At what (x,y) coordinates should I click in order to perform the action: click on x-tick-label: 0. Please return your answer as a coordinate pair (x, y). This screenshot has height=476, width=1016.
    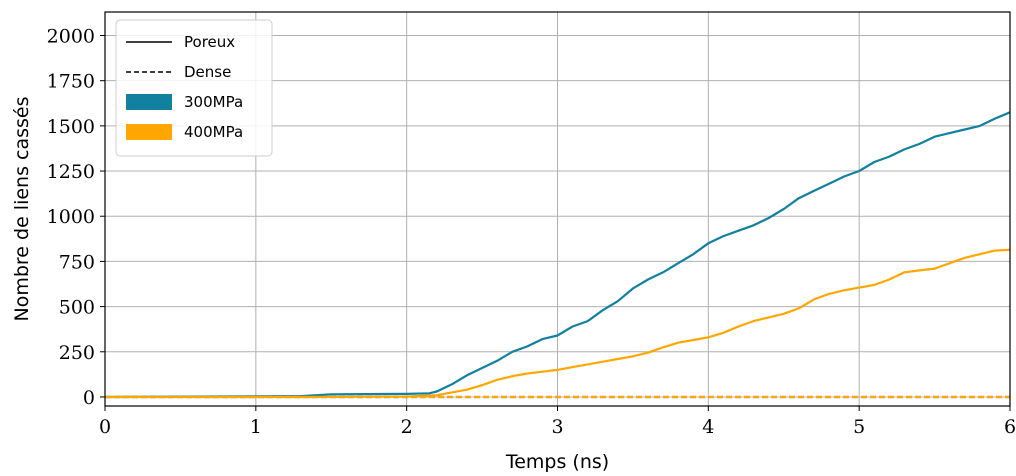
    Looking at the image, I should click on (105, 427).